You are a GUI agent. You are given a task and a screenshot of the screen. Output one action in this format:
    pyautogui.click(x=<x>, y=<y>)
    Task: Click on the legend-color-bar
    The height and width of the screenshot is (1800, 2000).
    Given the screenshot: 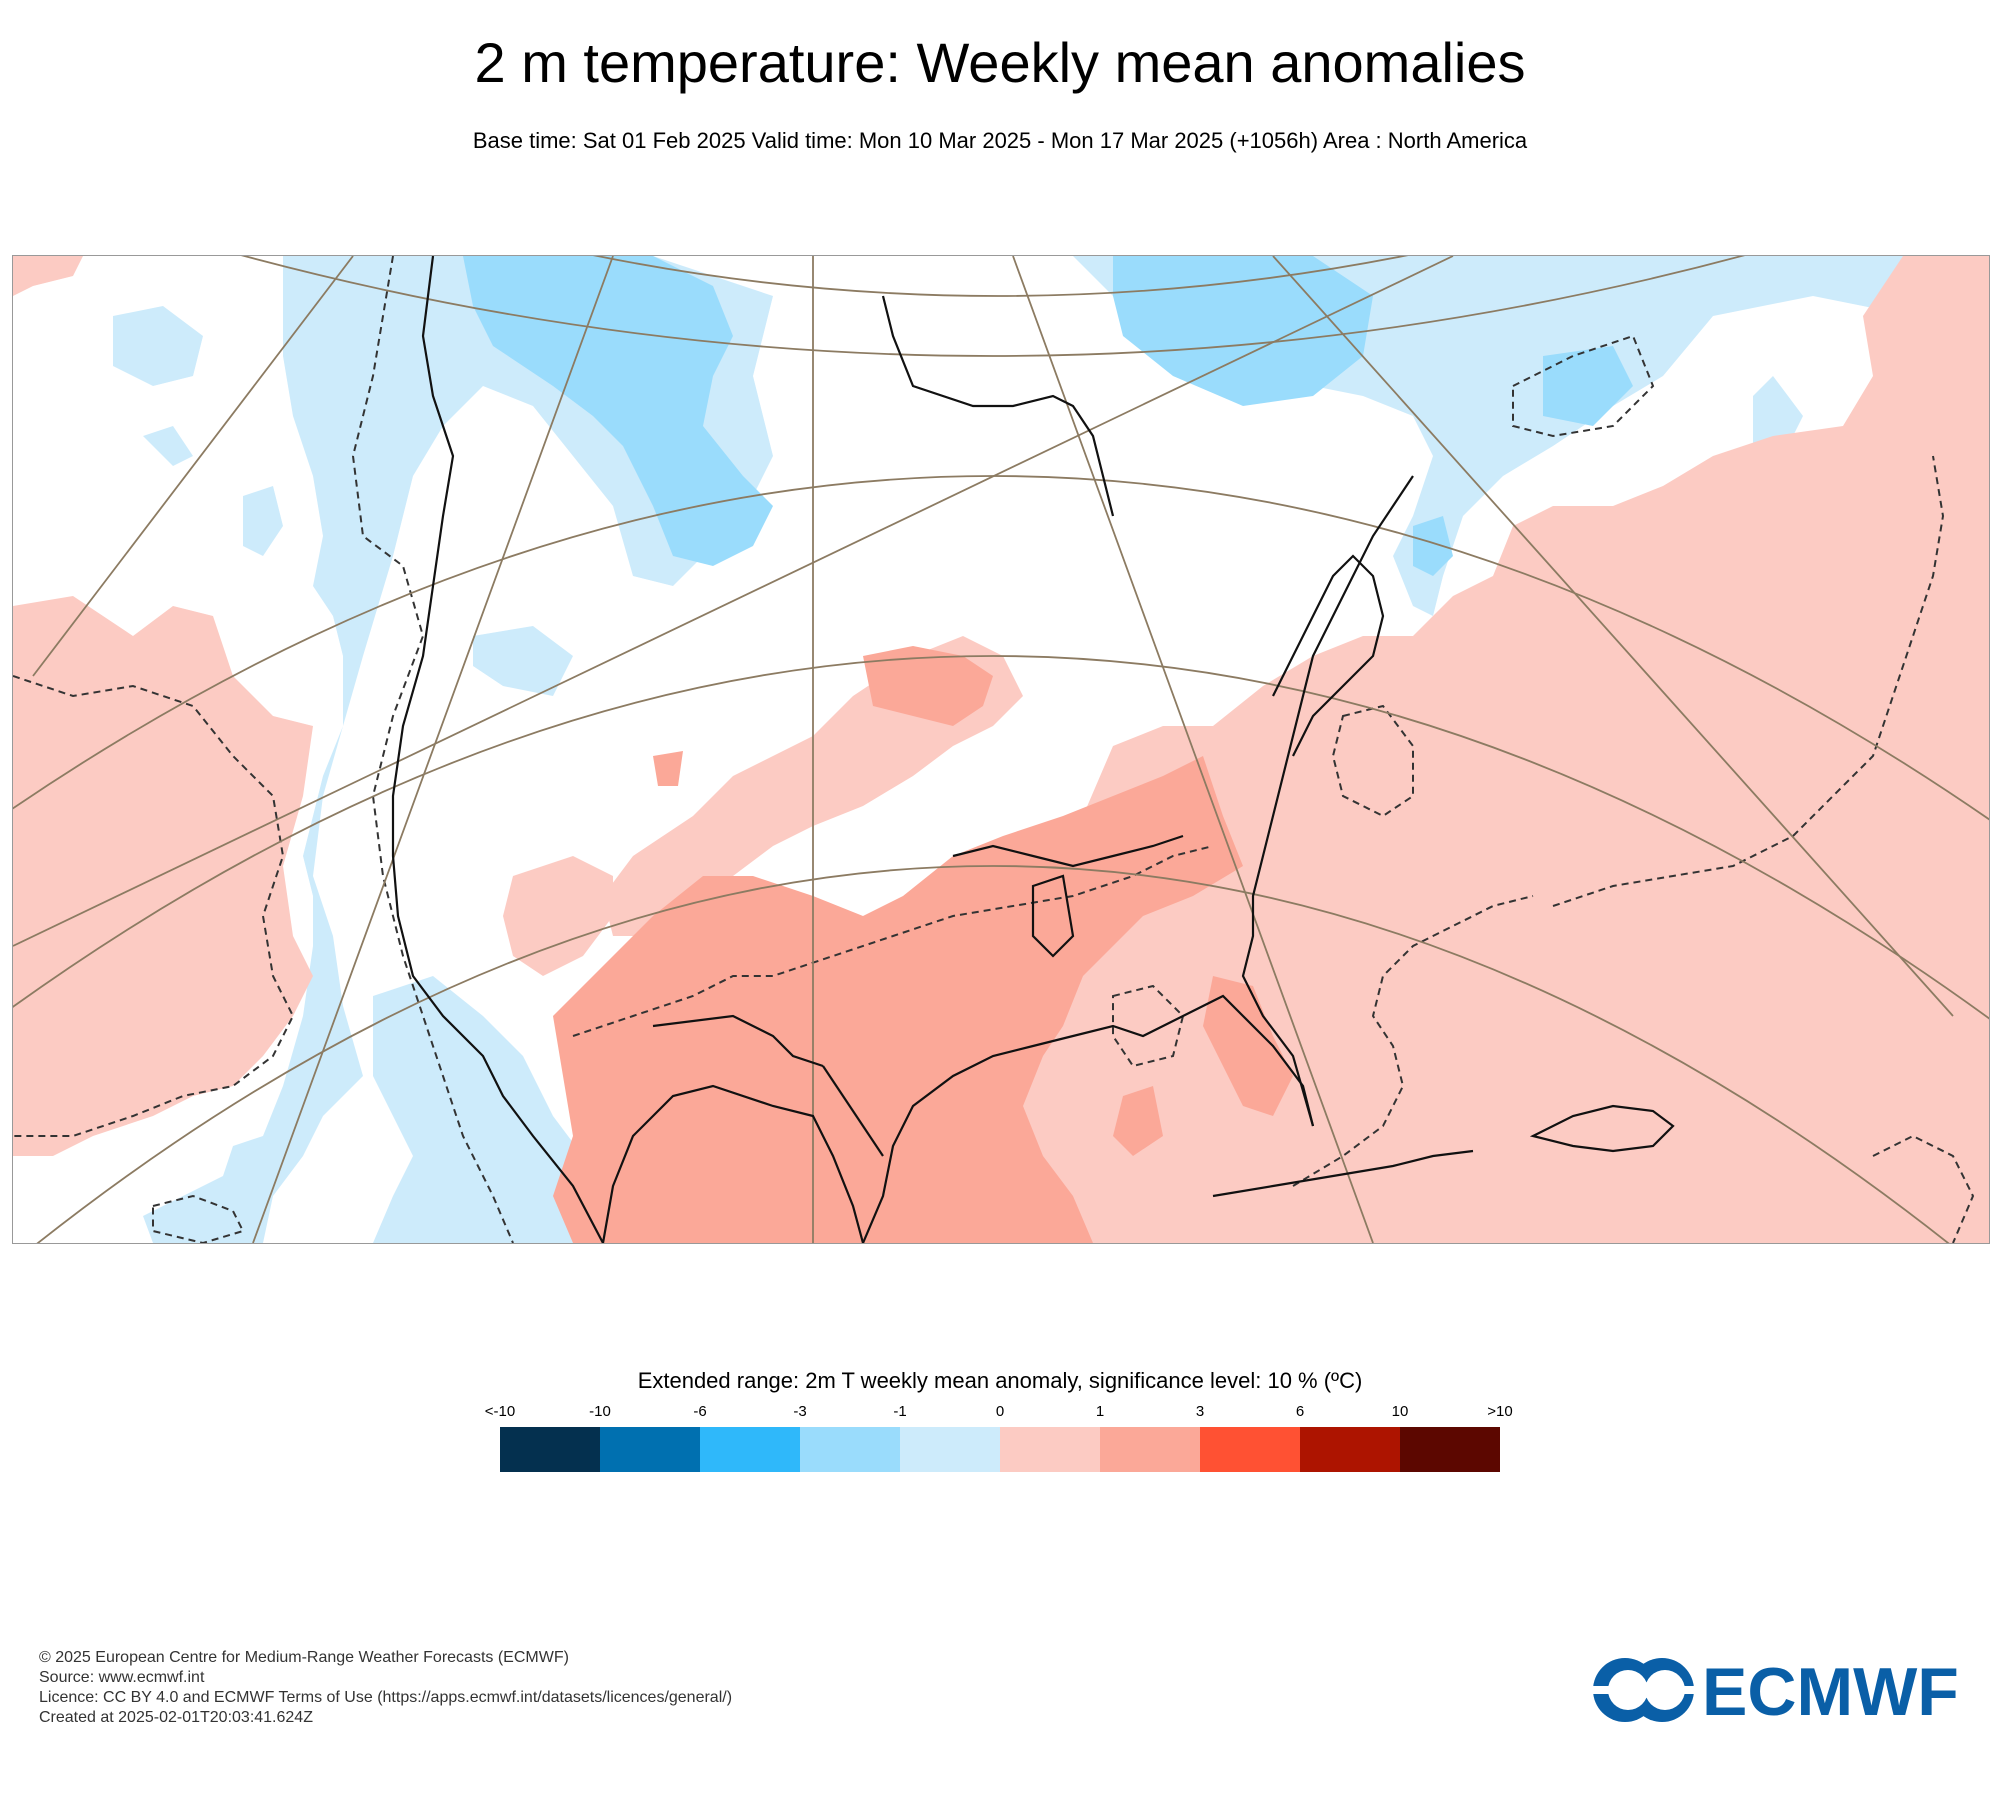 What is the action you would take?
    pyautogui.click(x=1000, y=1449)
    